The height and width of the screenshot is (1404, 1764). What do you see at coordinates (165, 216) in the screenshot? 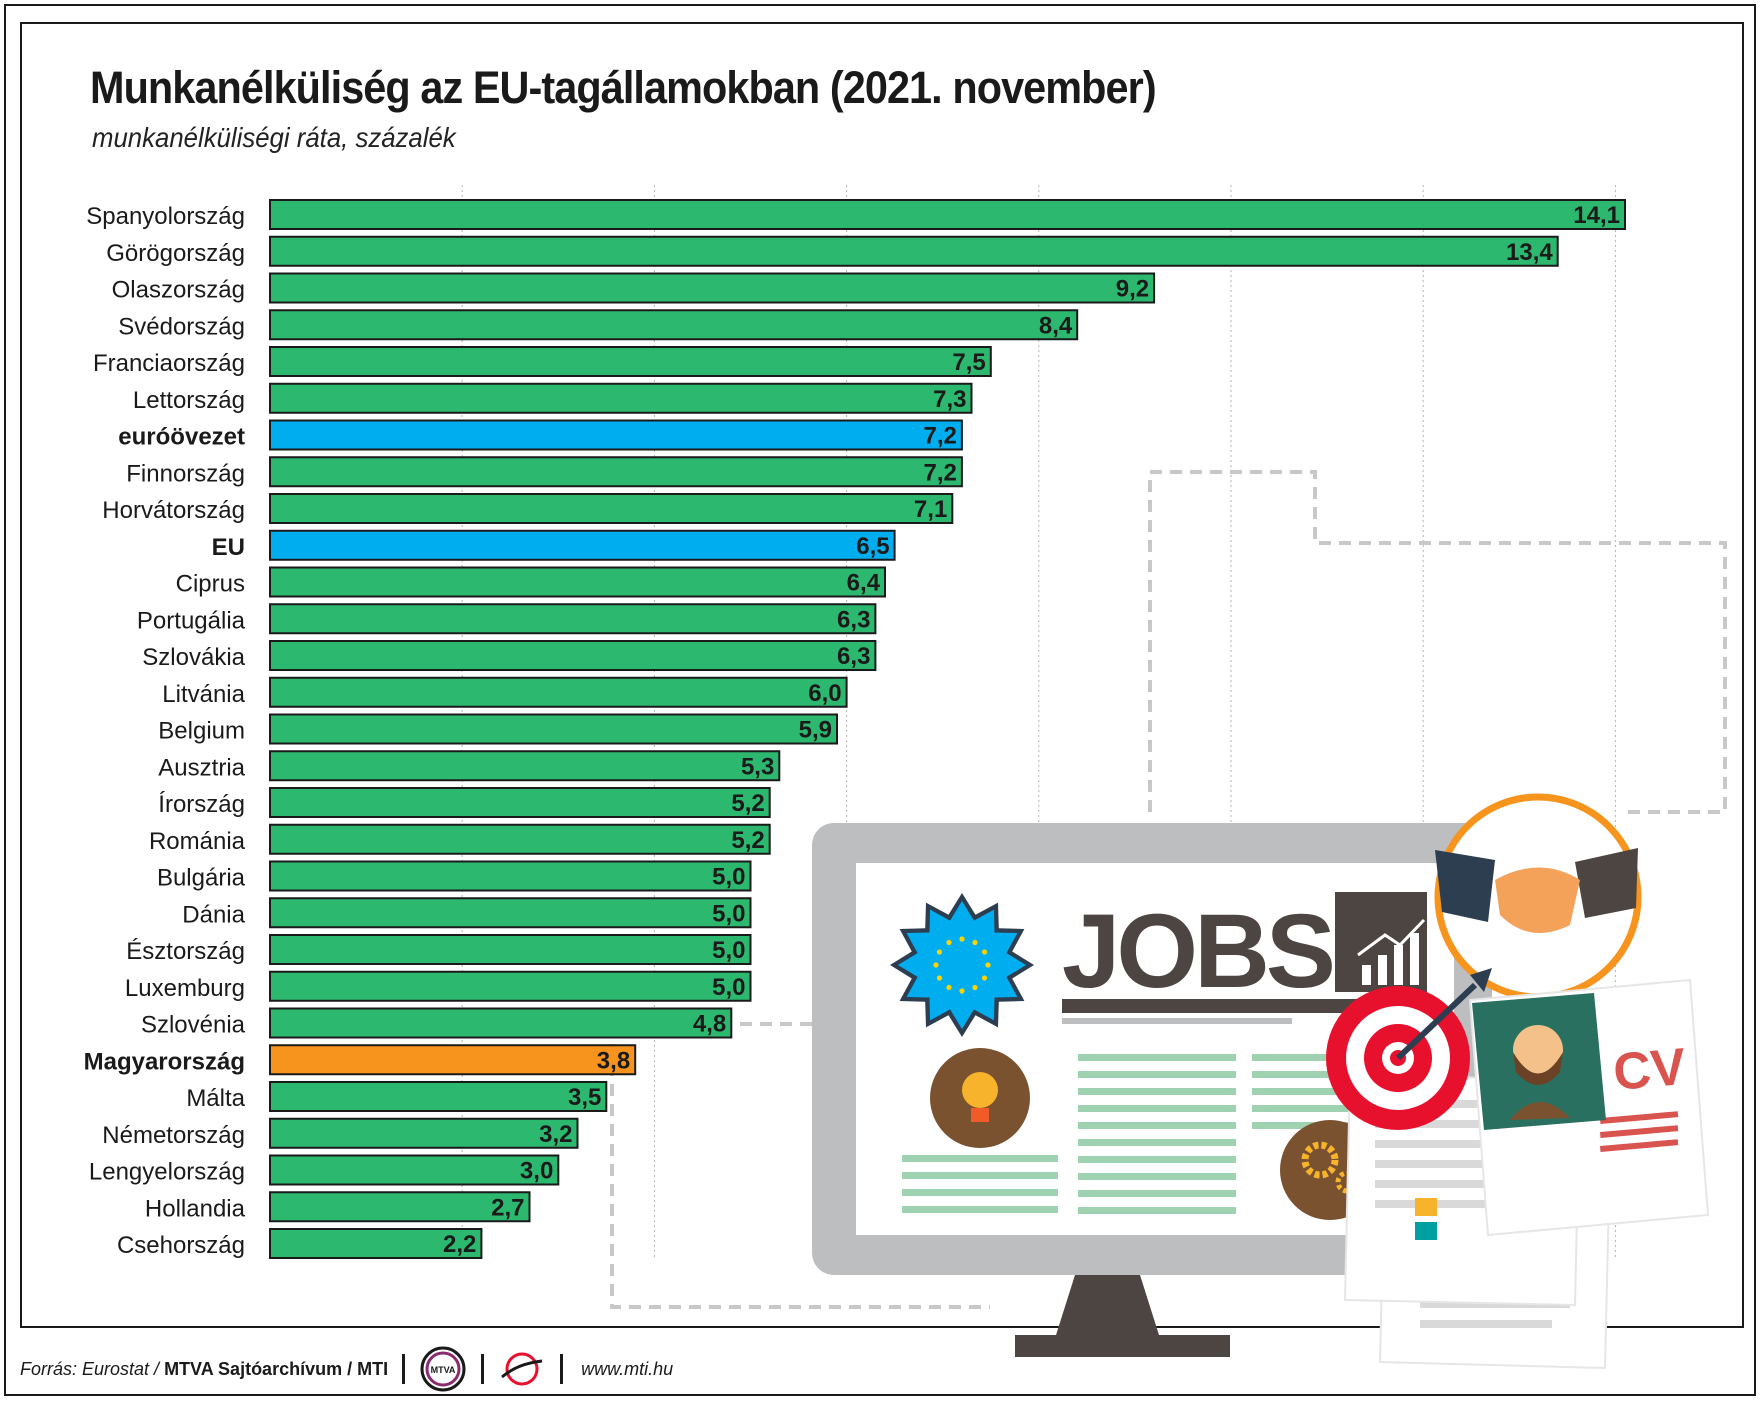
I see `category-label: Spanyolország` at bounding box center [165, 216].